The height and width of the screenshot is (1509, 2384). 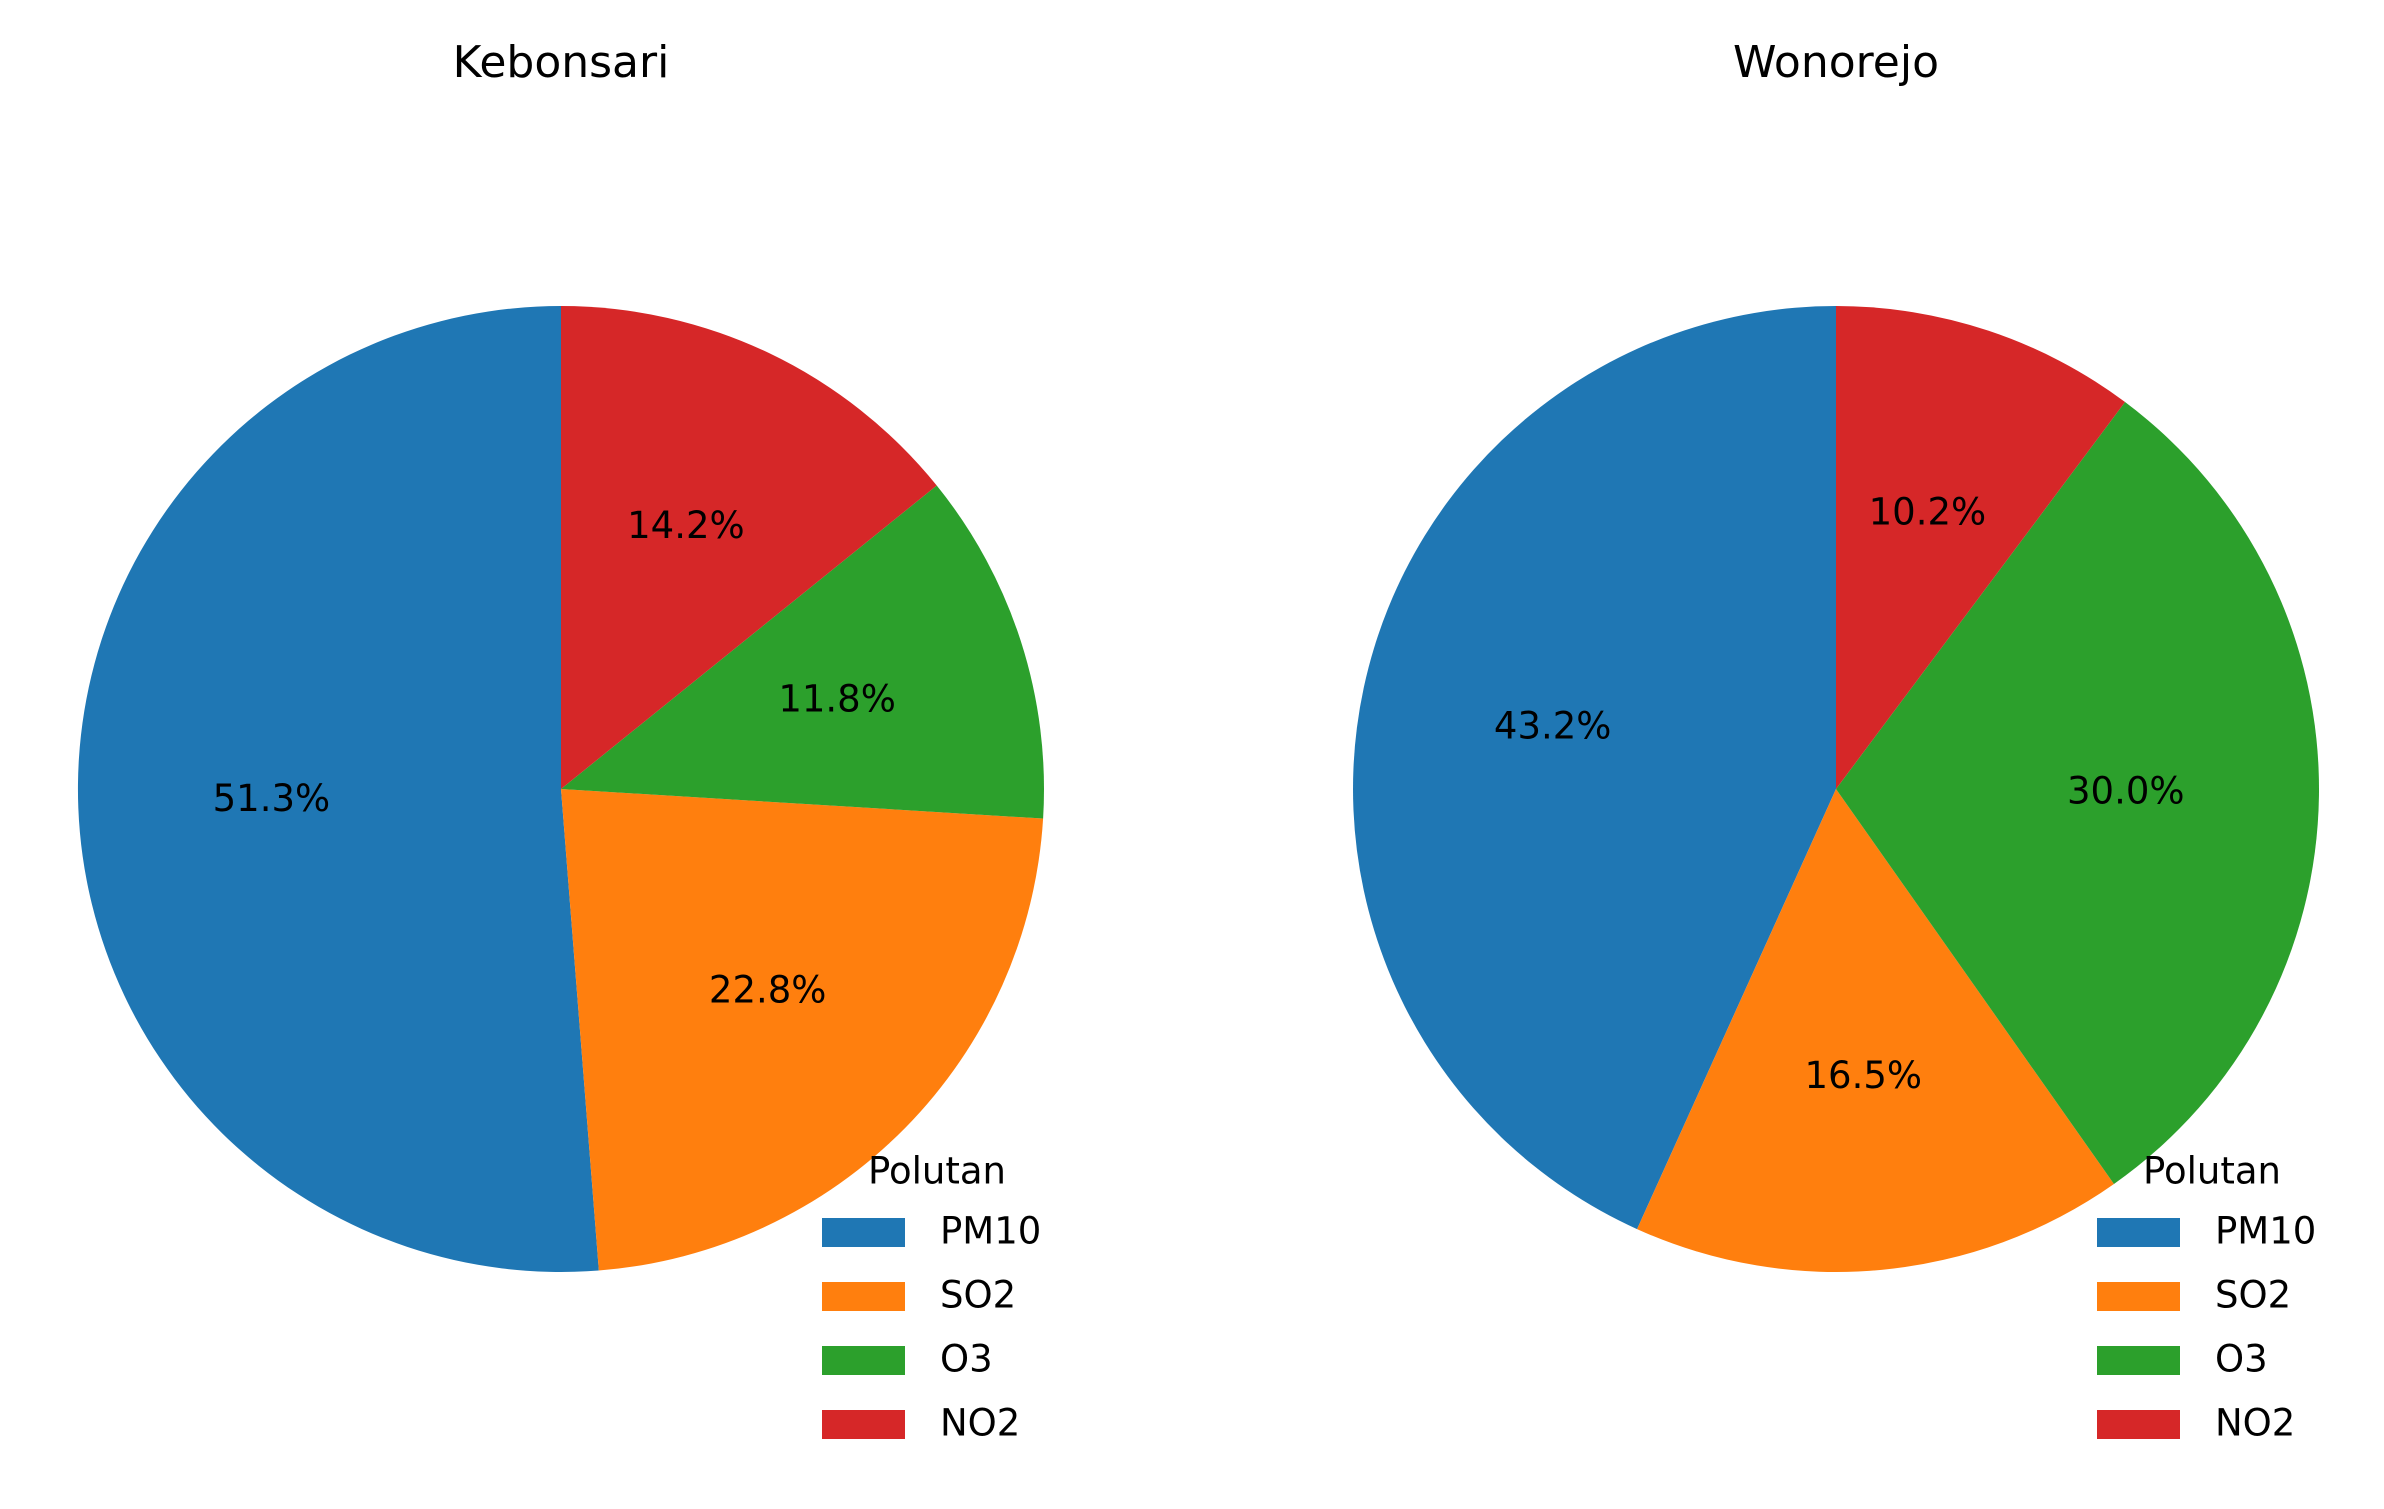 I want to click on slice-label-o3: 30.0%, so click(x=2126, y=791).